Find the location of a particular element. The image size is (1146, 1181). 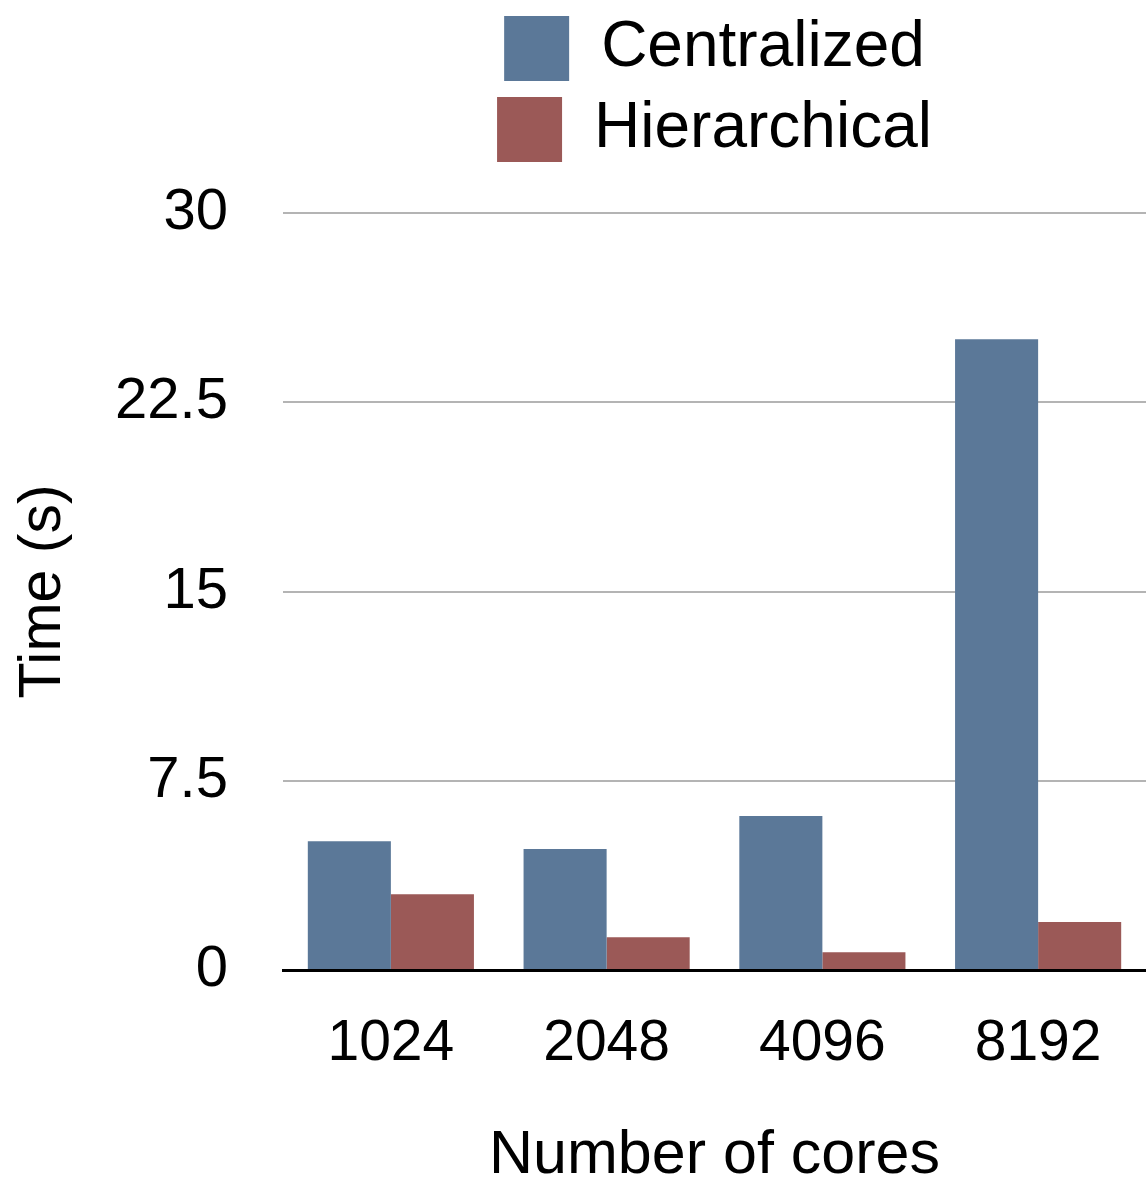

y-tick-label: 7.5 is located at coordinates (187, 776).